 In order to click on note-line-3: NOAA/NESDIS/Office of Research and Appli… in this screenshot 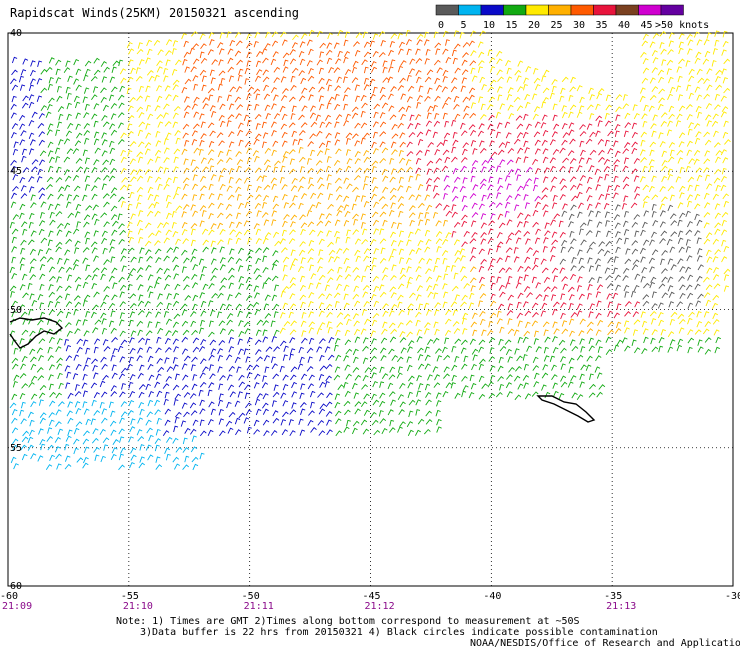, I will do `click(605, 643)`.